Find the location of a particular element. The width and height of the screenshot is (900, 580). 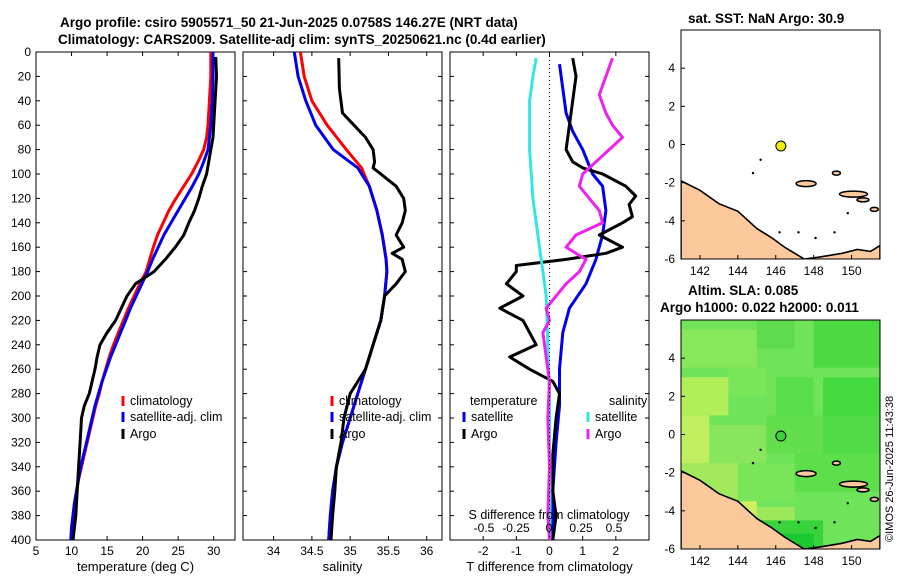

legend2-argo: Argo is located at coordinates (352, 434).